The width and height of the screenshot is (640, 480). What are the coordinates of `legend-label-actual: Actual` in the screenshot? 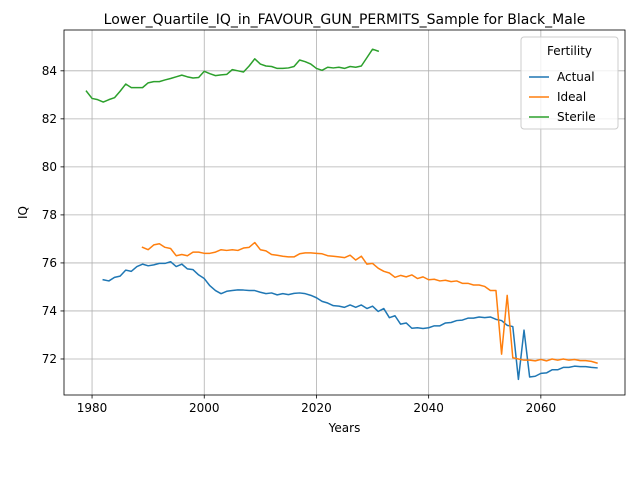 It's located at (576, 77).